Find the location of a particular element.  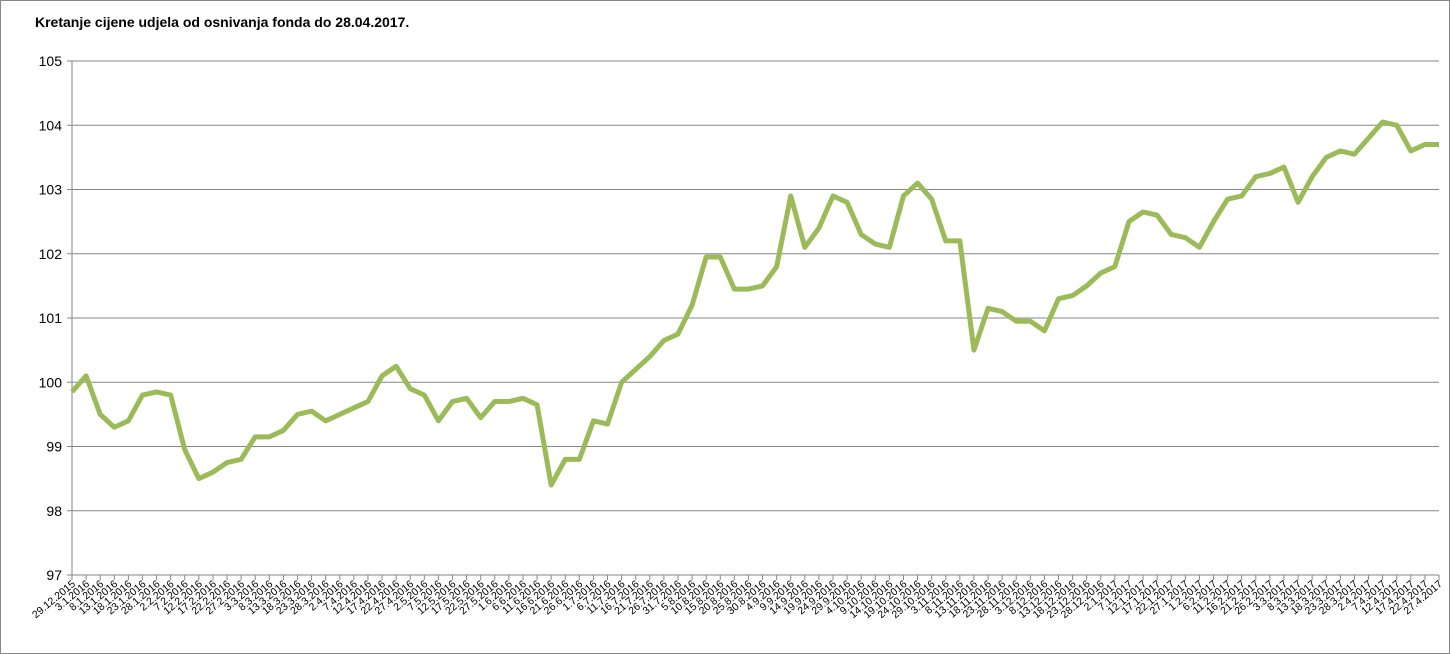

y-tick-label: 101 is located at coordinates (51, 318).